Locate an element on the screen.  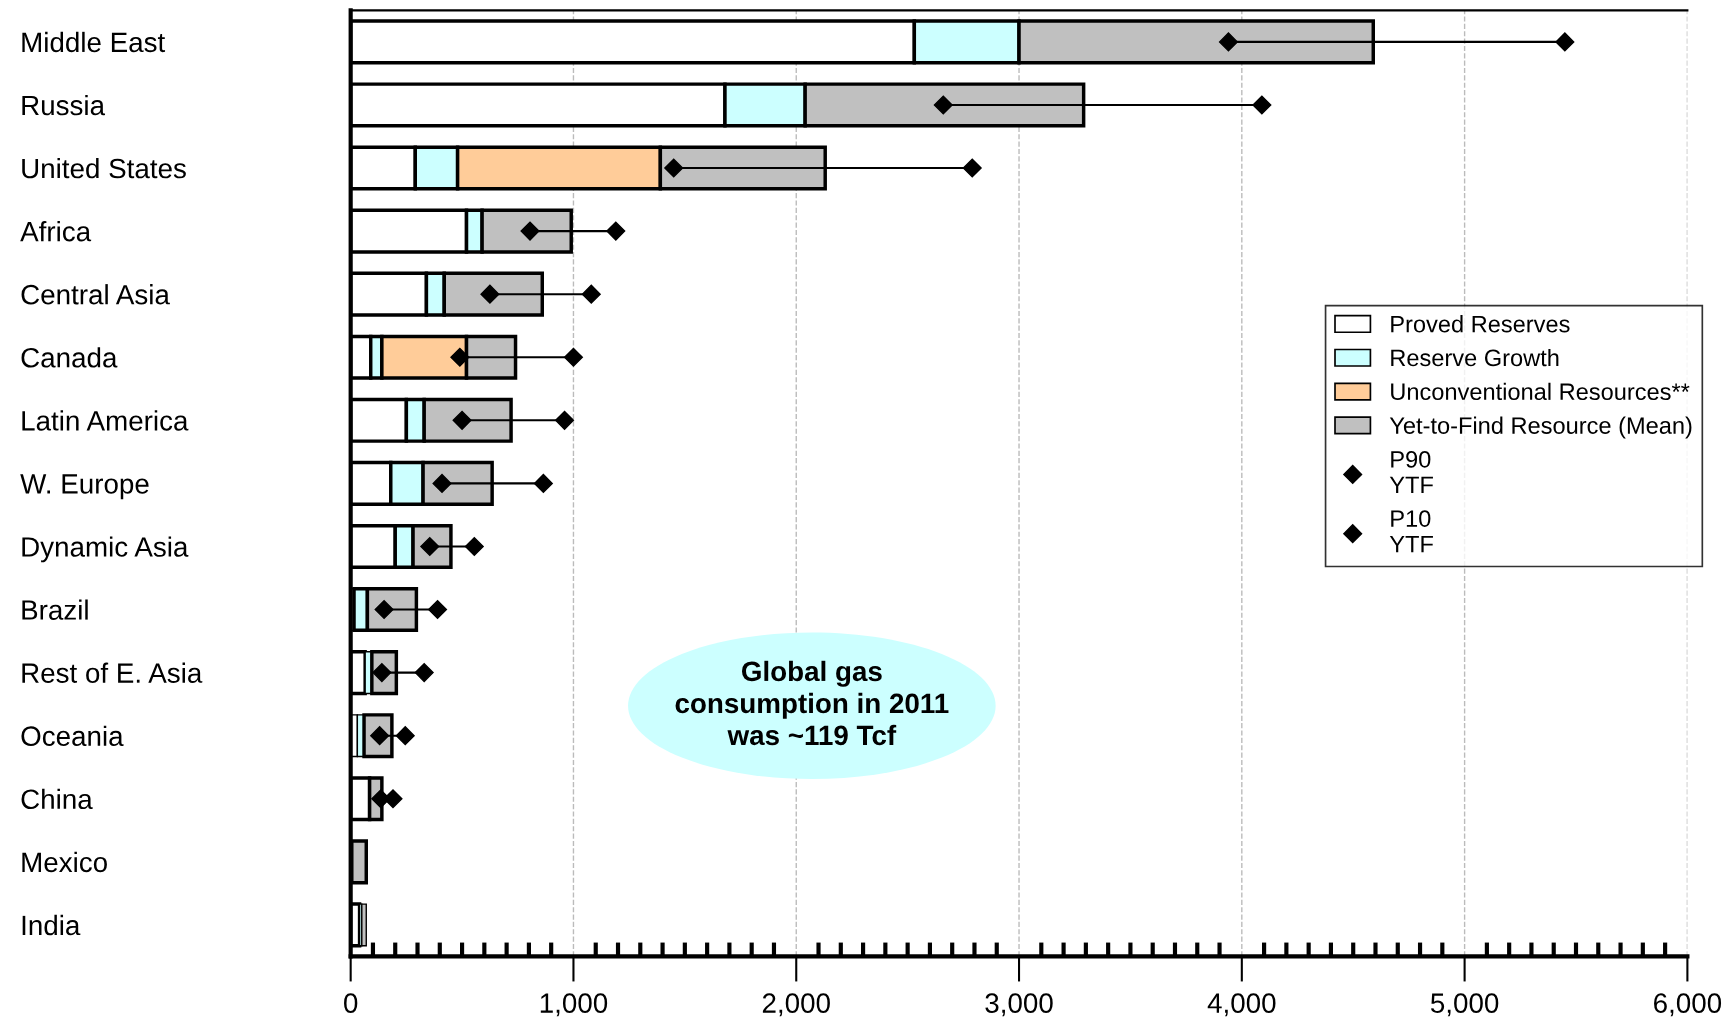
x-tick-label: 4,000 is located at coordinates (1241, 1005).